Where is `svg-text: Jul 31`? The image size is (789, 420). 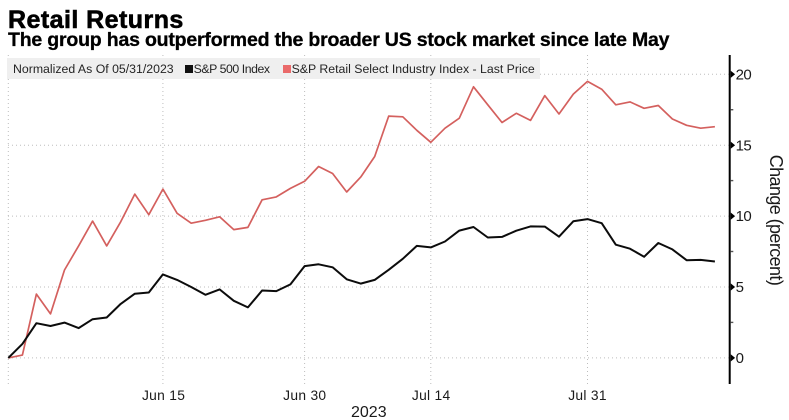 svg-text: Jul 31 is located at coordinates (587, 395).